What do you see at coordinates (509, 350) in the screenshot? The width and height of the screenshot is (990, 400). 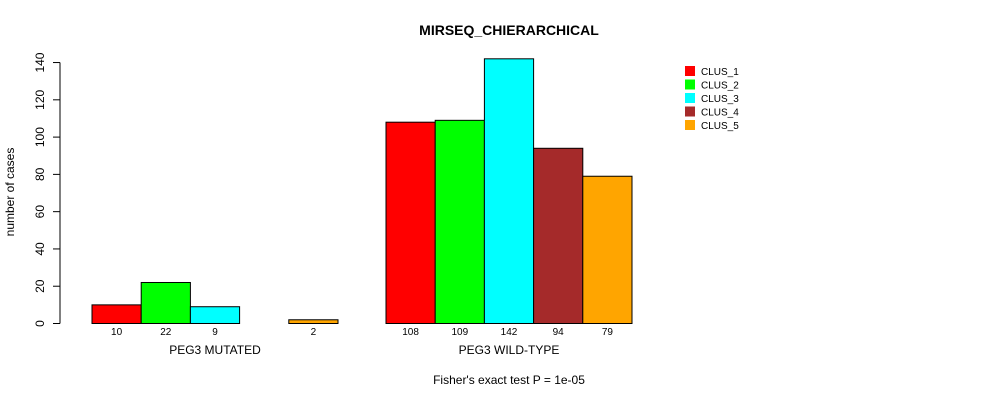 I see `group-label: PEG3 WILD-TYPE` at bounding box center [509, 350].